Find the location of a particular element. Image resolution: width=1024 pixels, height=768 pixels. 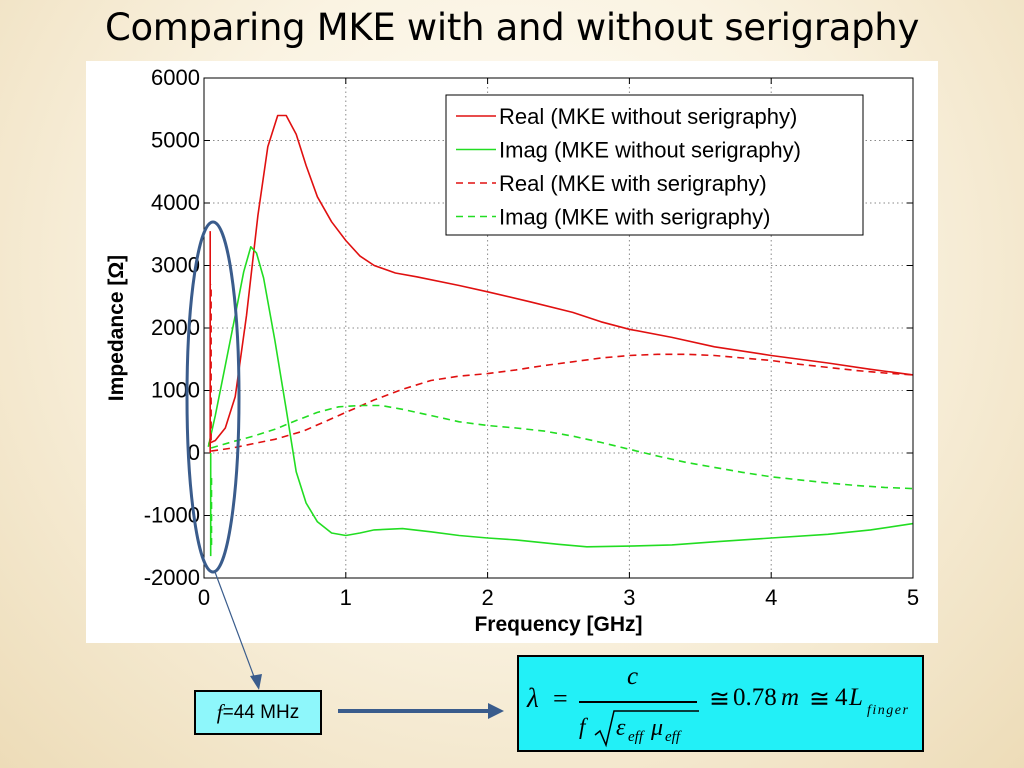

y-tick-label: 5000 is located at coordinates (175, 140).